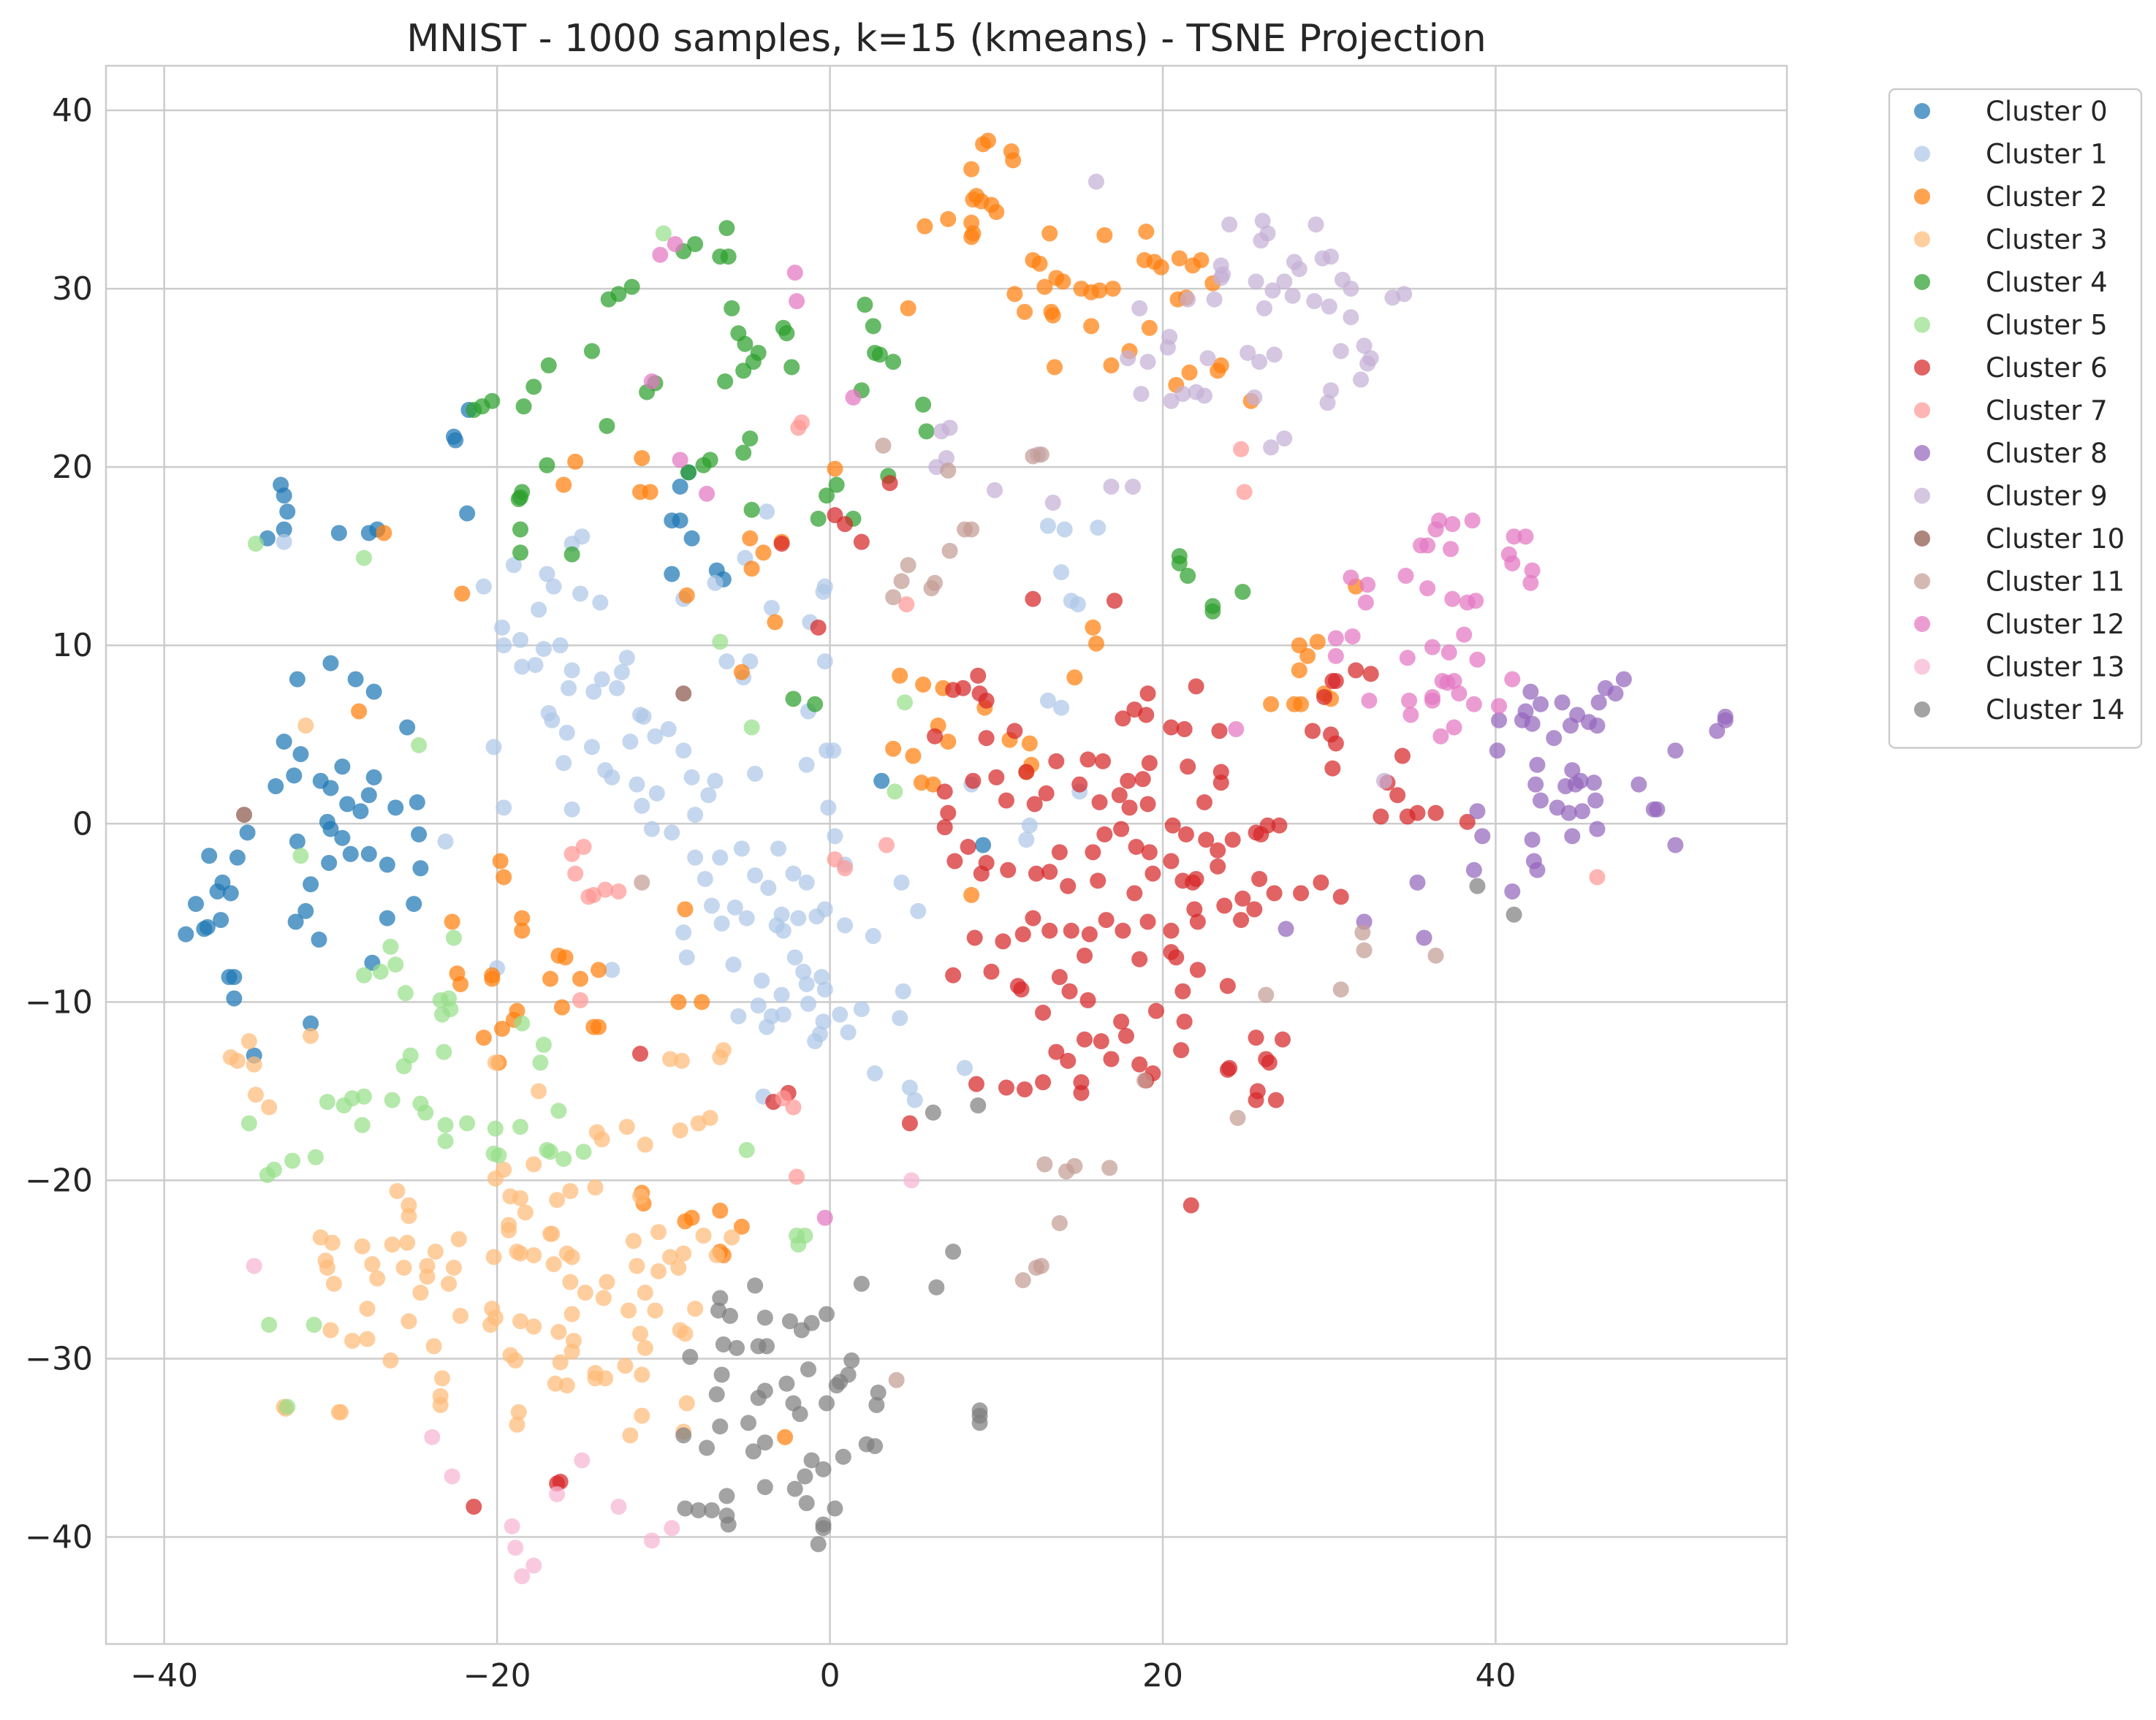 Image resolution: width=2156 pixels, height=1720 pixels. What do you see at coordinates (830, 1676) in the screenshot?
I see `x-tick-label: 0` at bounding box center [830, 1676].